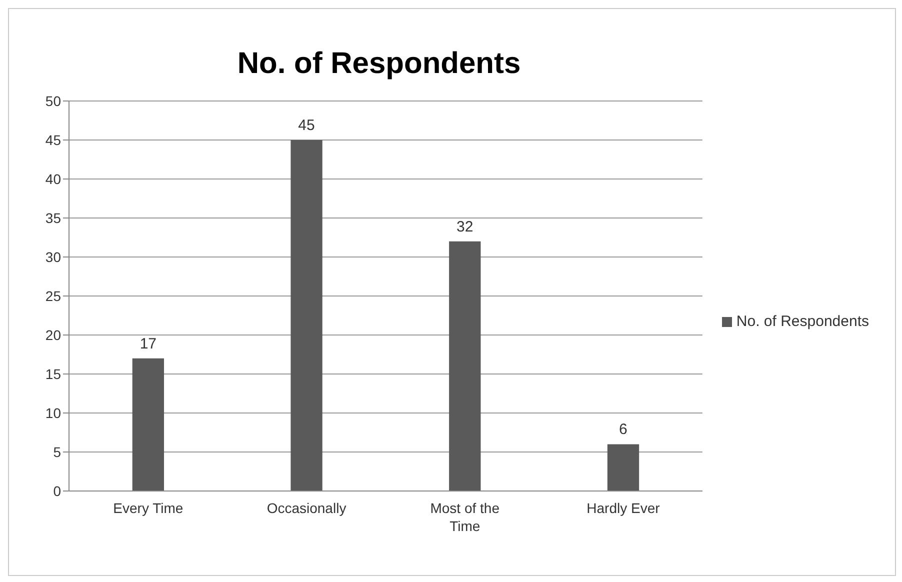  Describe the element at coordinates (465, 517) in the screenshot. I see `x-tick-label: Most of the Time` at that location.